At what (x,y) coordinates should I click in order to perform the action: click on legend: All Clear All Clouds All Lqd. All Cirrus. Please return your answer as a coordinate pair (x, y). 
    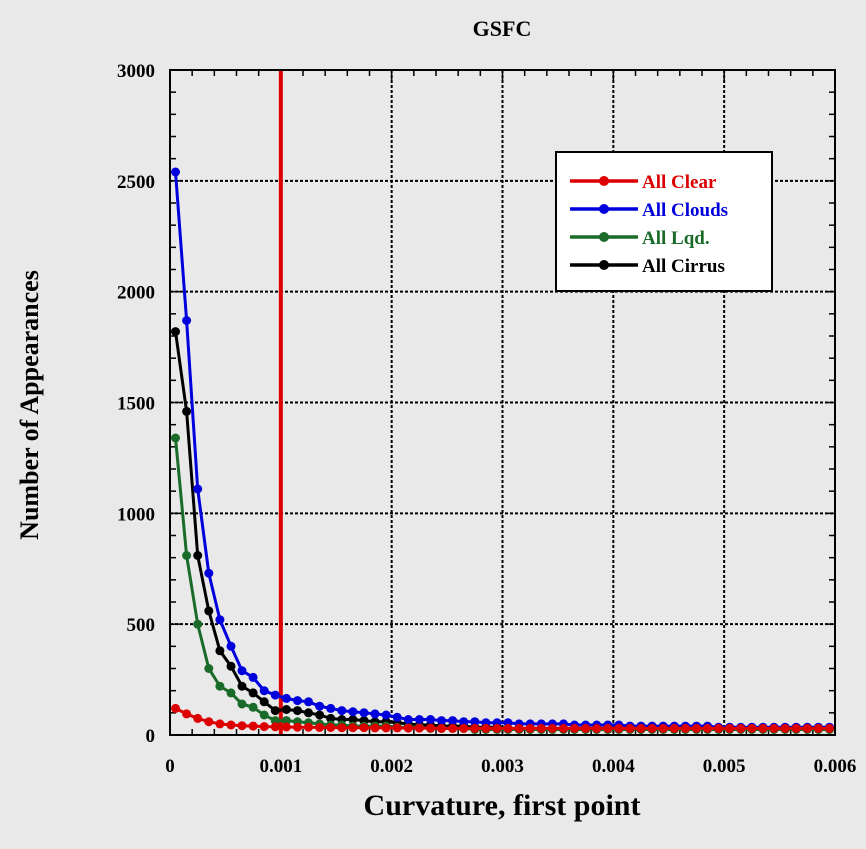
    Looking at the image, I should click on (664, 221).